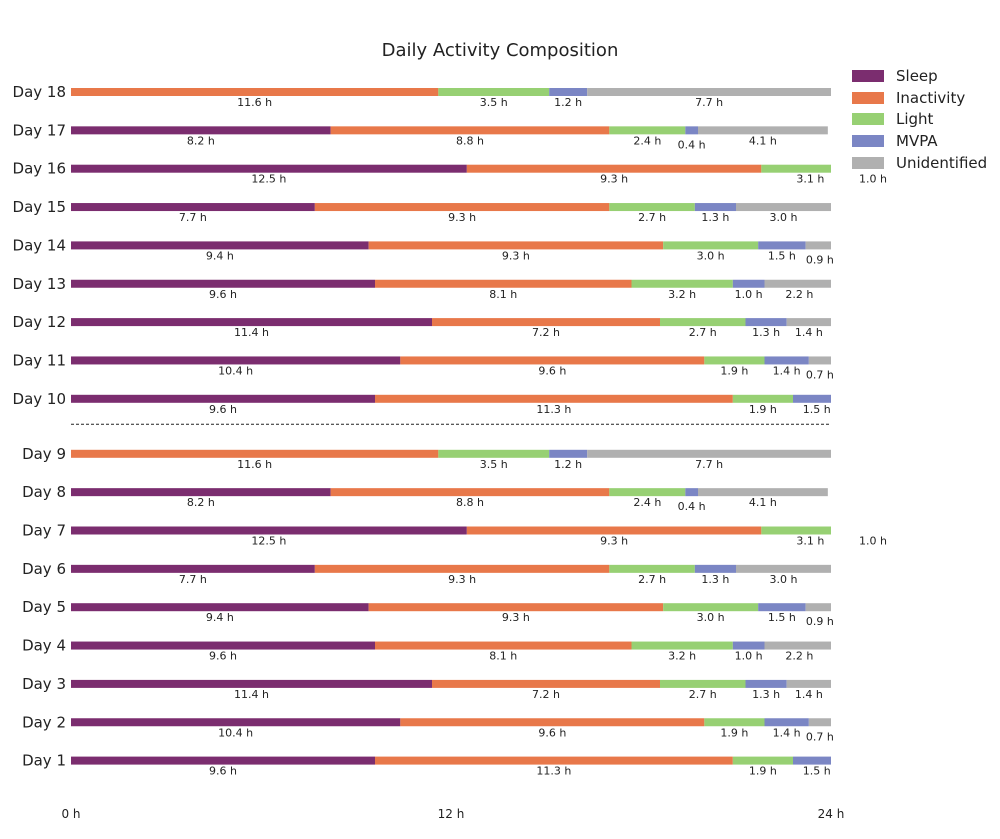  I want to click on segment-label-day-5-mvpa: 1.5 h, so click(782, 617).